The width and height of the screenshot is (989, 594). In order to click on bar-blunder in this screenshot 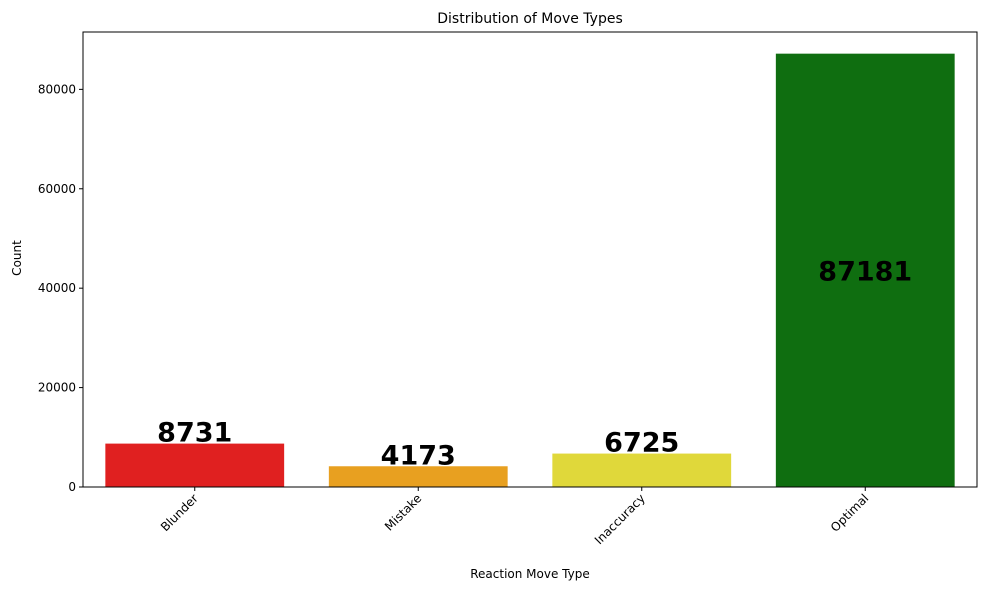, I will do `click(195, 465)`.